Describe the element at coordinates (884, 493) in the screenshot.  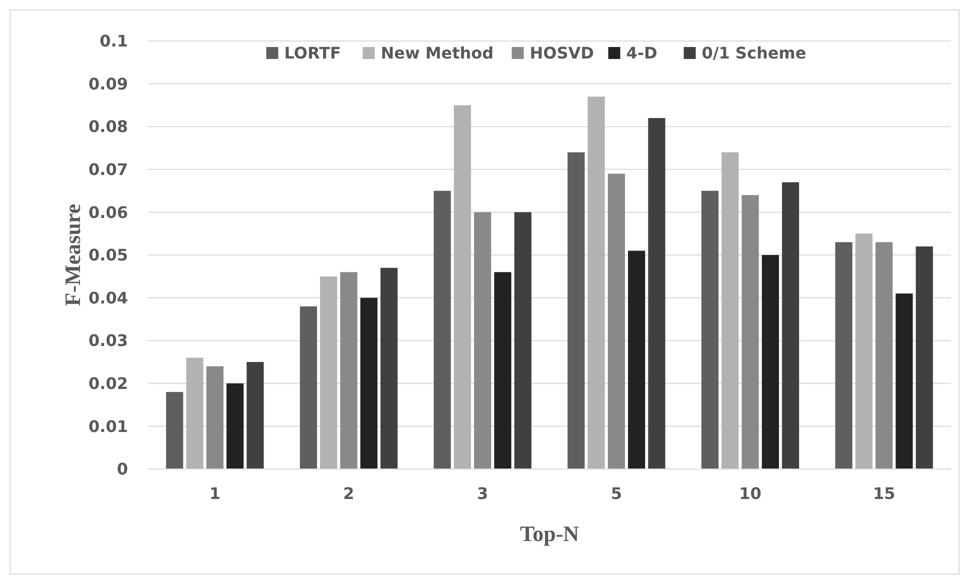
I see `x-tick-label: 15` at that location.